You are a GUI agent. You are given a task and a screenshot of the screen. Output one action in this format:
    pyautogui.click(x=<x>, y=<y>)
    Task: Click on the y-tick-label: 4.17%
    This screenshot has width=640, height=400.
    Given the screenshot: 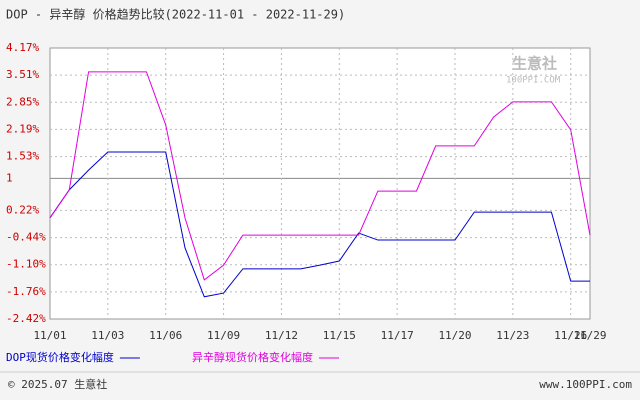 What is the action you would take?
    pyautogui.click(x=22, y=47)
    